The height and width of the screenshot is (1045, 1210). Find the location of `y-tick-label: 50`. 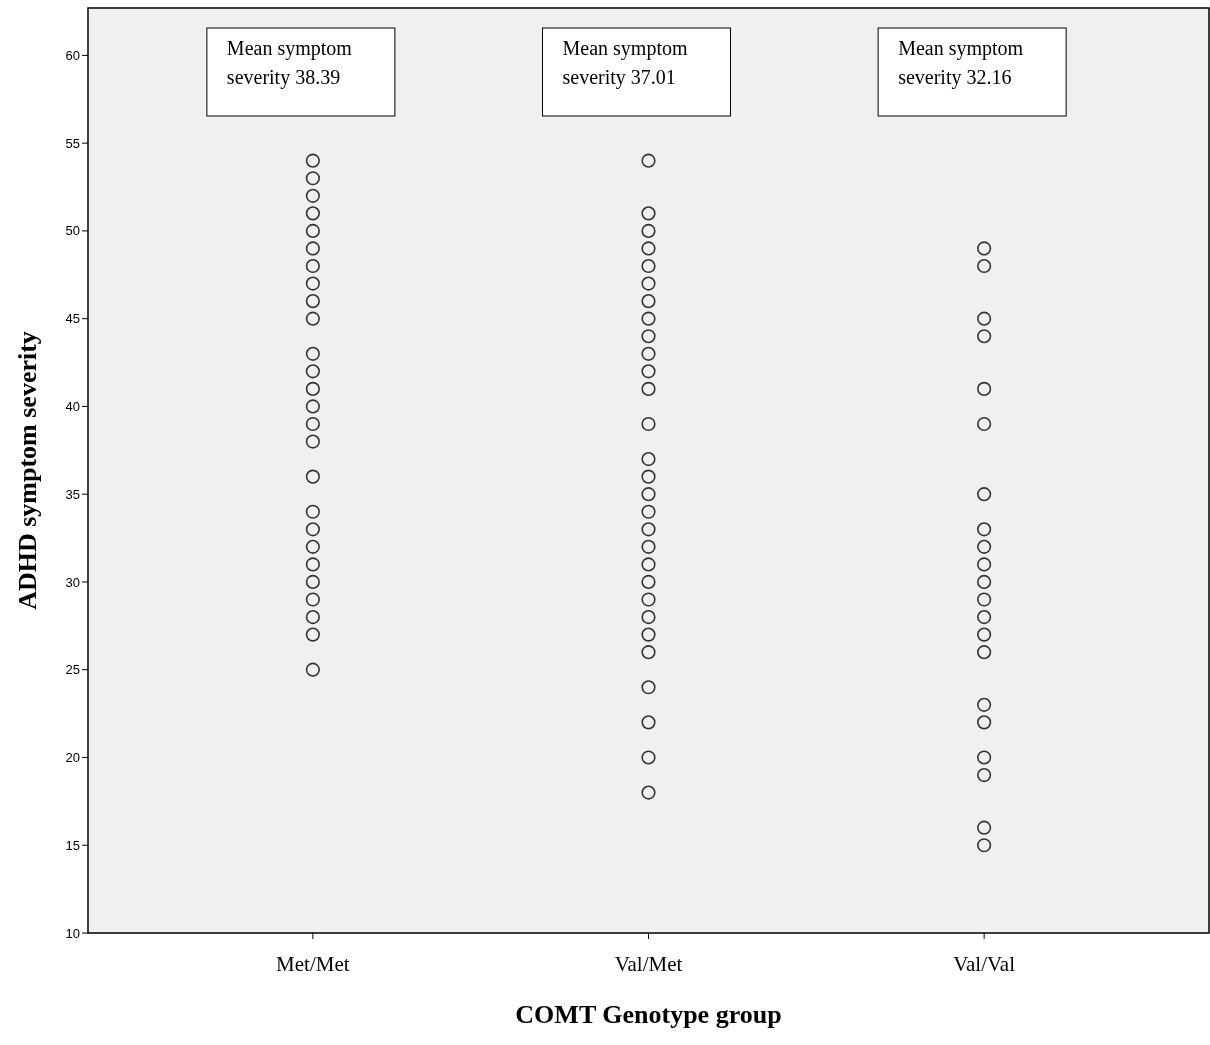

y-tick-label: 50 is located at coordinates (72, 231).